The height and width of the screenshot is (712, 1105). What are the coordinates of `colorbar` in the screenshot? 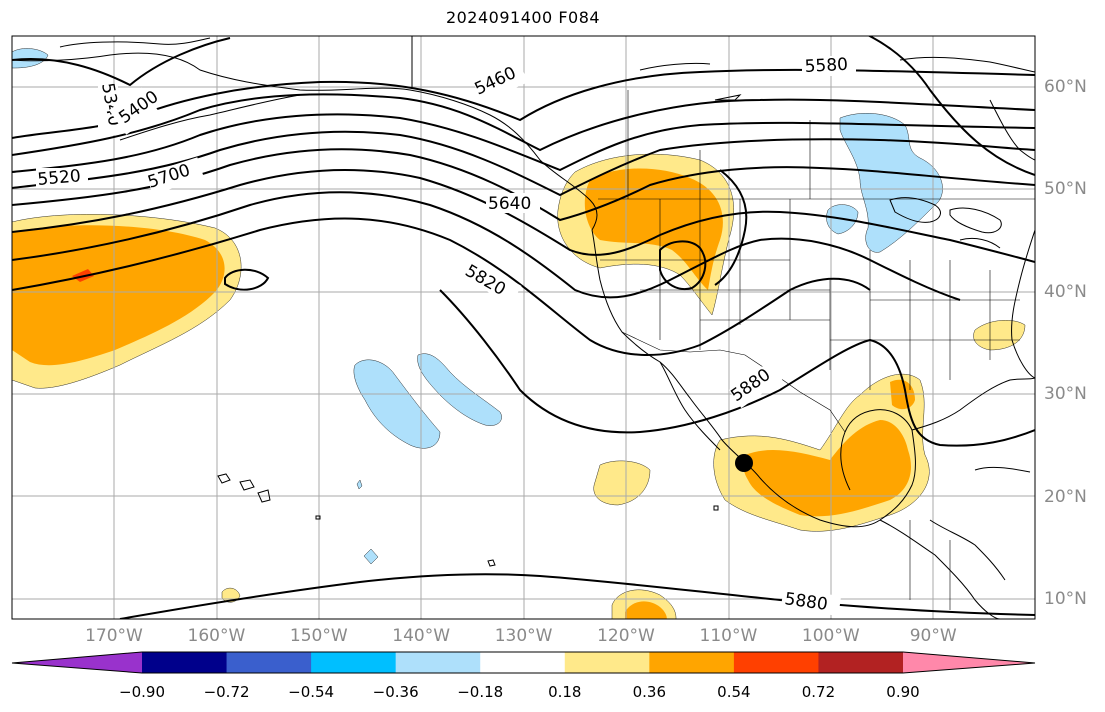 It's located at (523, 662).